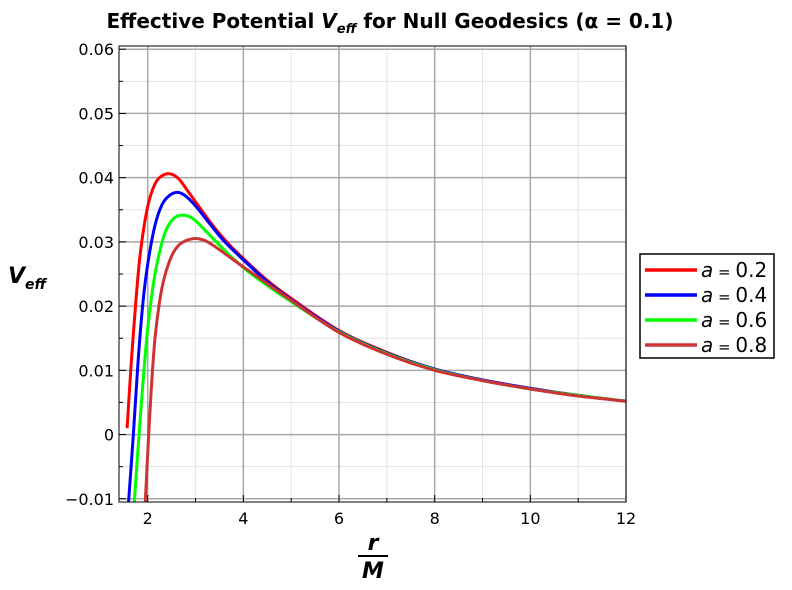 This screenshot has height=590, width=792. I want to click on legend-label-value: 0.6, so click(751, 320).